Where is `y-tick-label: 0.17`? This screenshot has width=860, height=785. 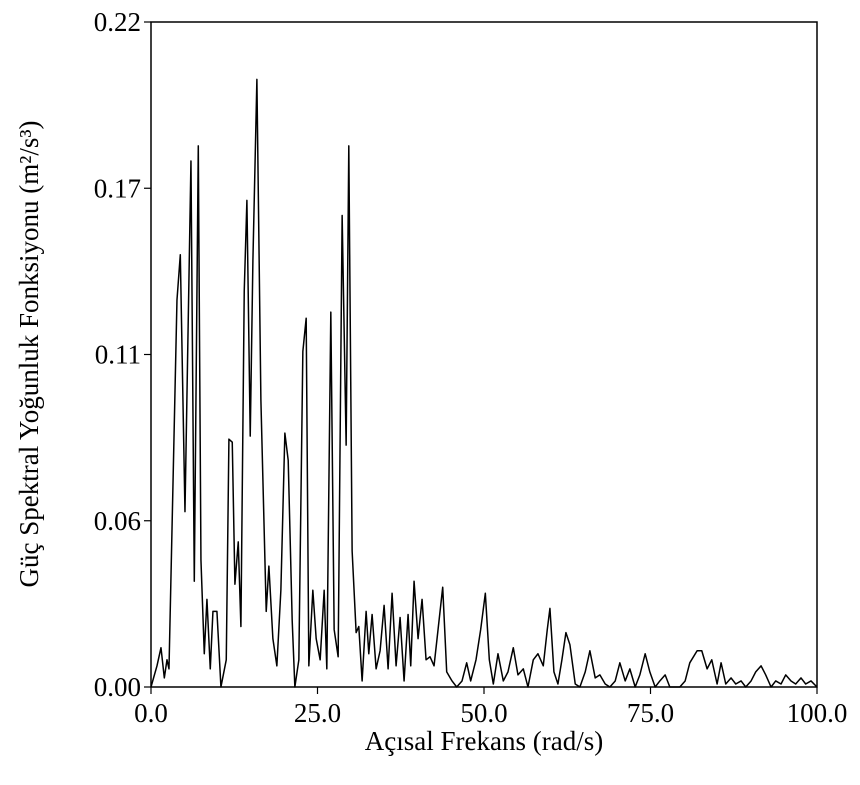
y-tick-label: 0.17 is located at coordinates (117, 188).